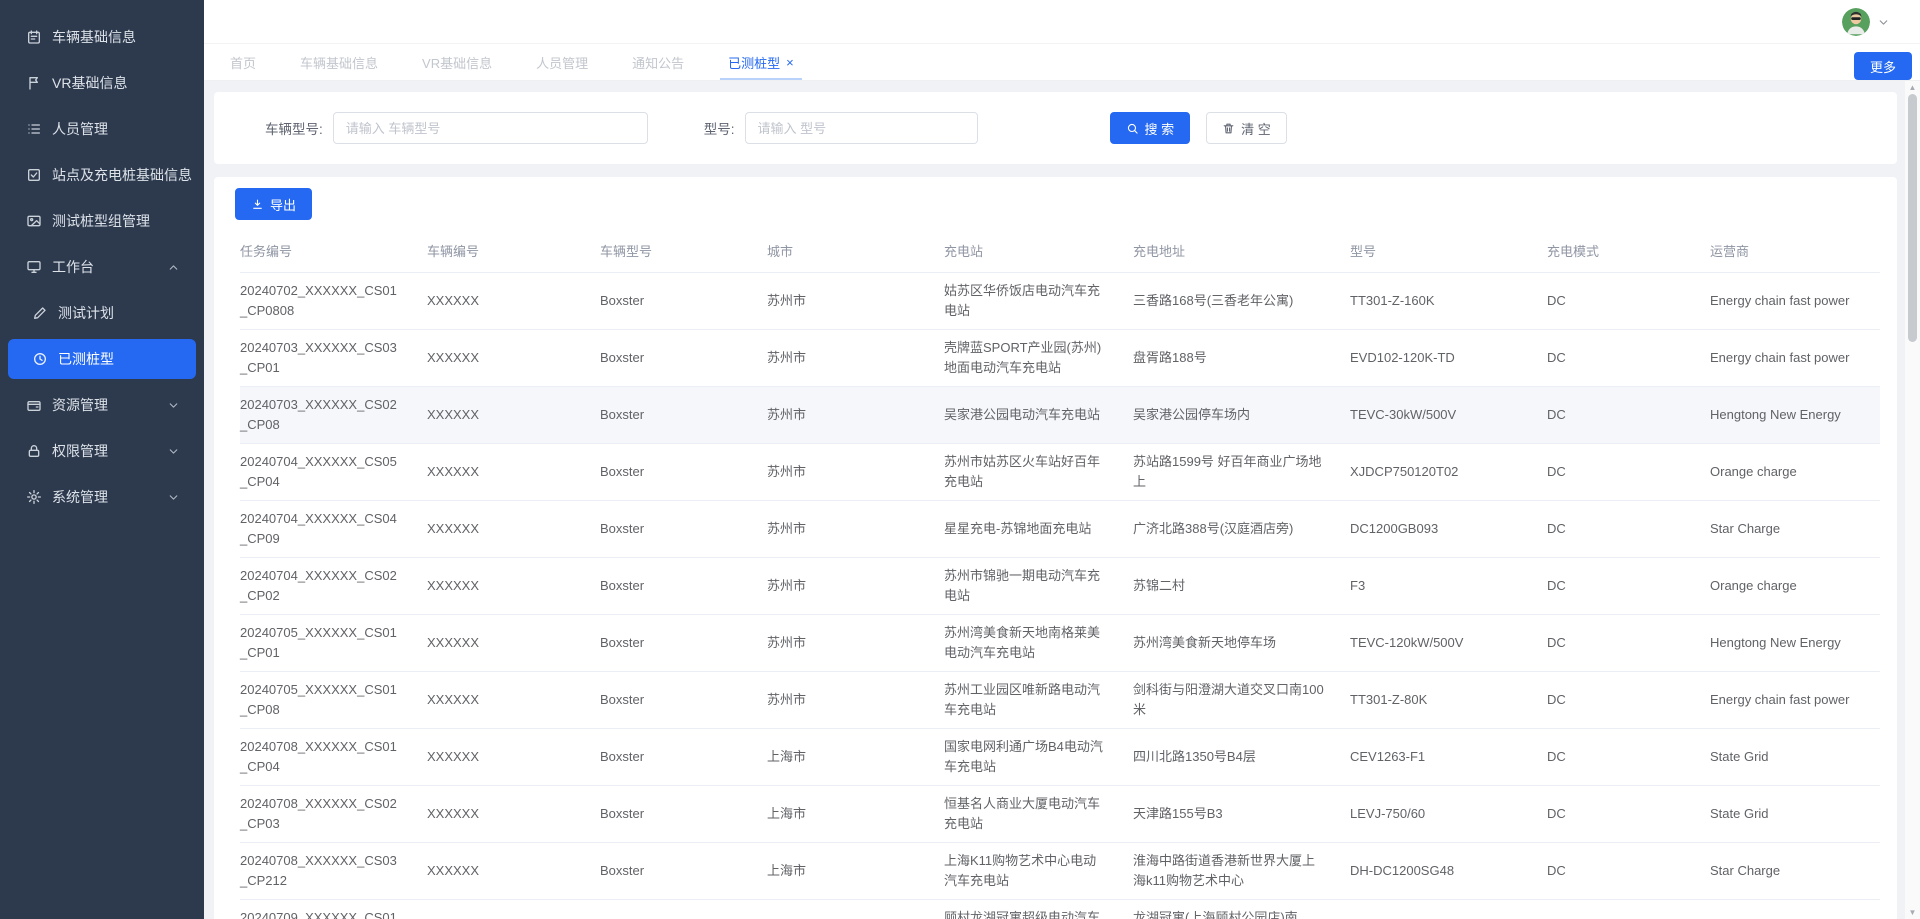 Image resolution: width=1920 pixels, height=919 pixels. What do you see at coordinates (1388, 756) in the screenshot?
I see `table-cell: CEV1263-F1` at bounding box center [1388, 756].